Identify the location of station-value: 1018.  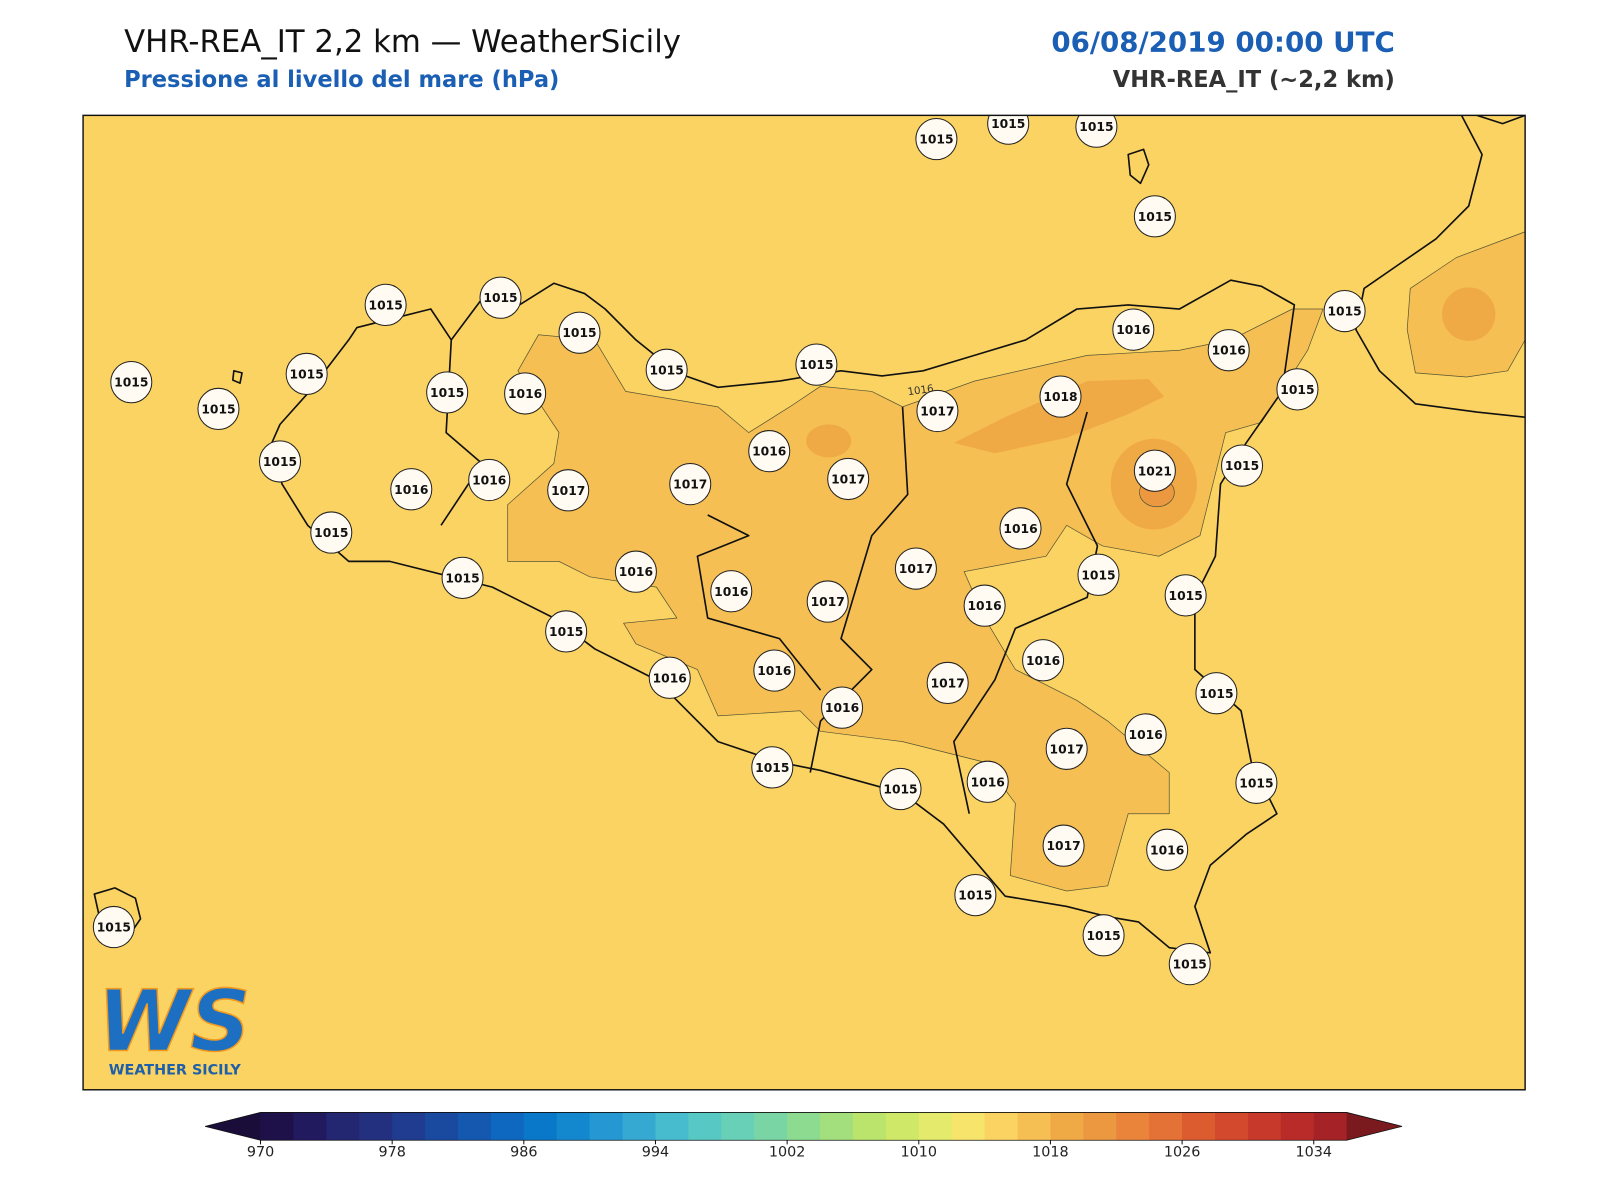
(1060, 397).